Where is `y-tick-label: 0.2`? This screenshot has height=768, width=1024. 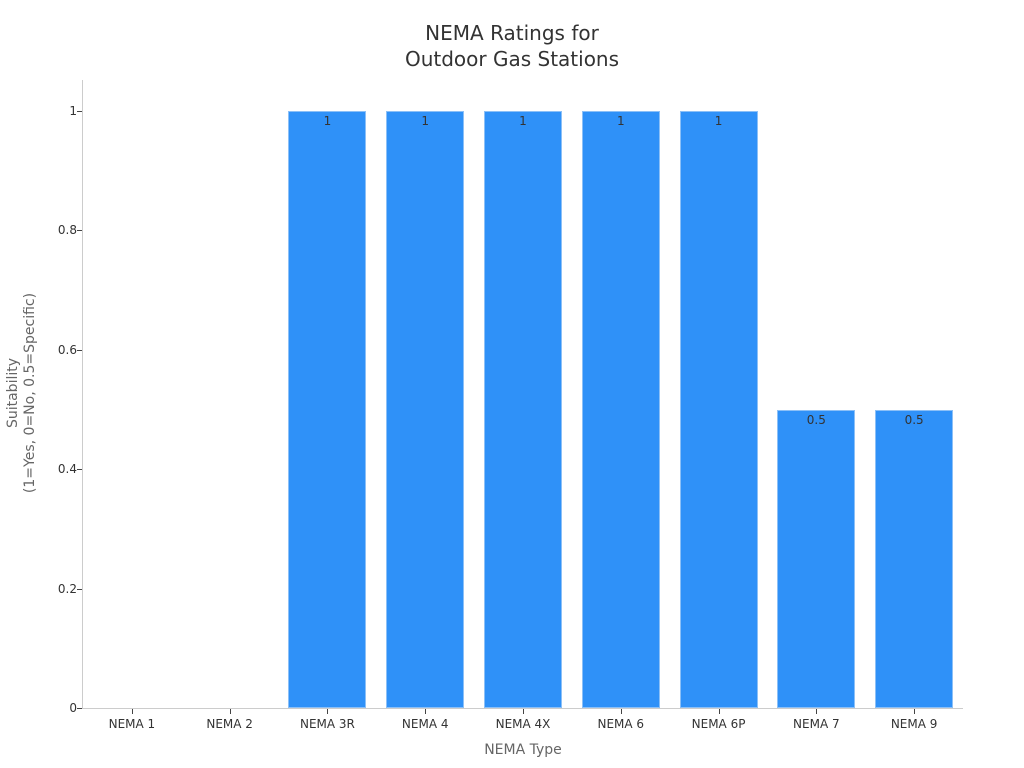 y-tick-label: 0.2 is located at coordinates (67, 588).